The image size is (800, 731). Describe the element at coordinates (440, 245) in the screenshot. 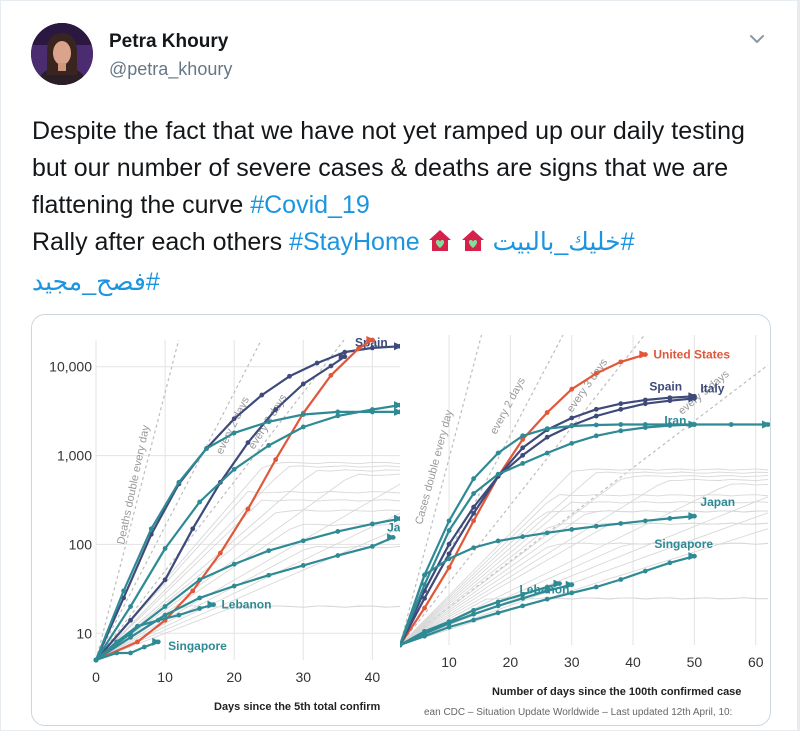

I see `house-heart-icon` at that location.